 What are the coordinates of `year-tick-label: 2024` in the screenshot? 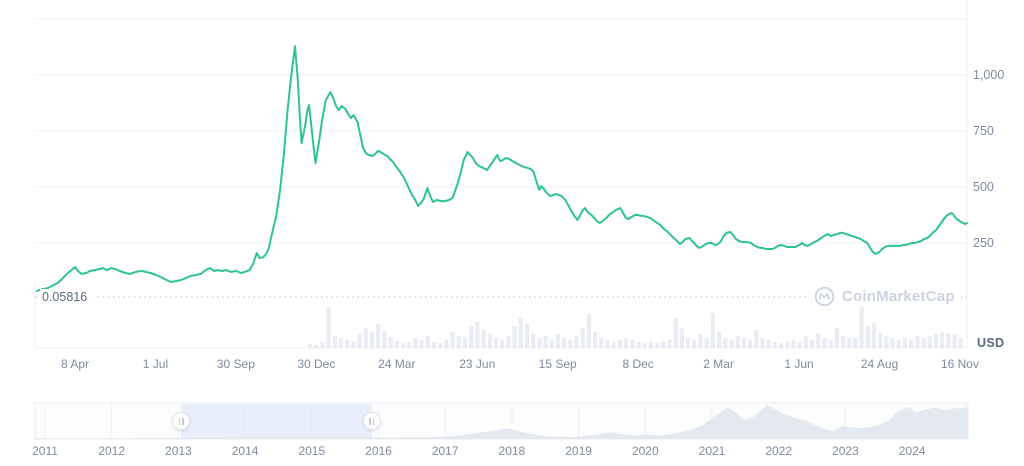 It's located at (912, 451).